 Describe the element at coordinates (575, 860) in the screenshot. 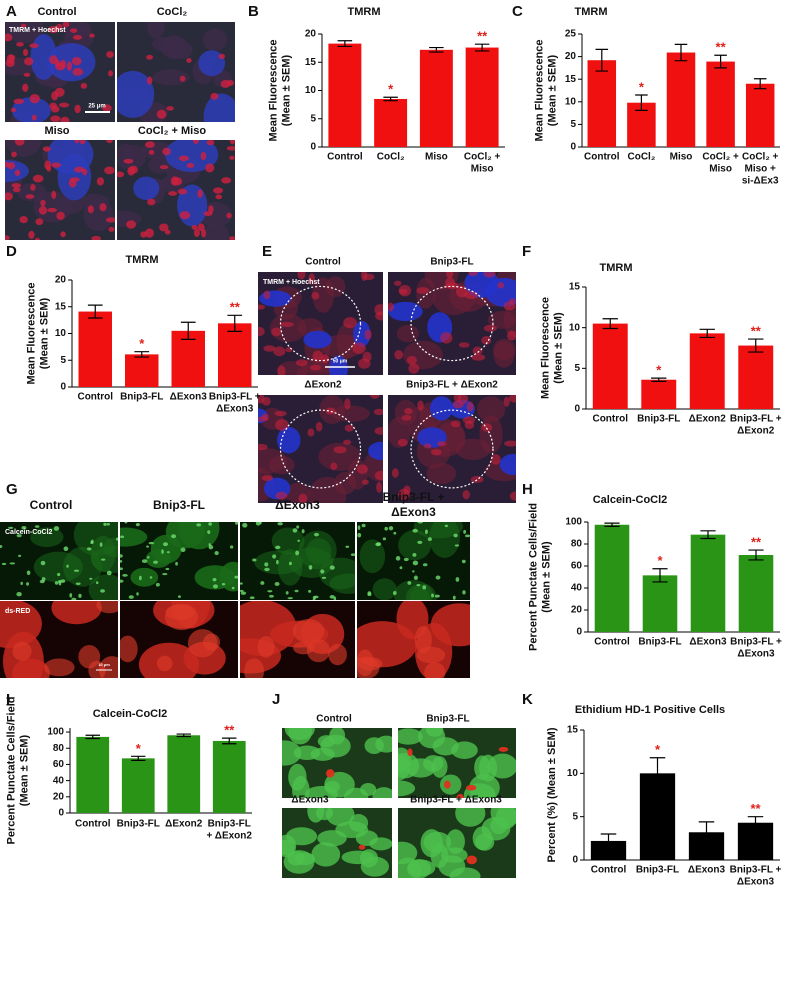

I see `y-tick-label: 0` at that location.